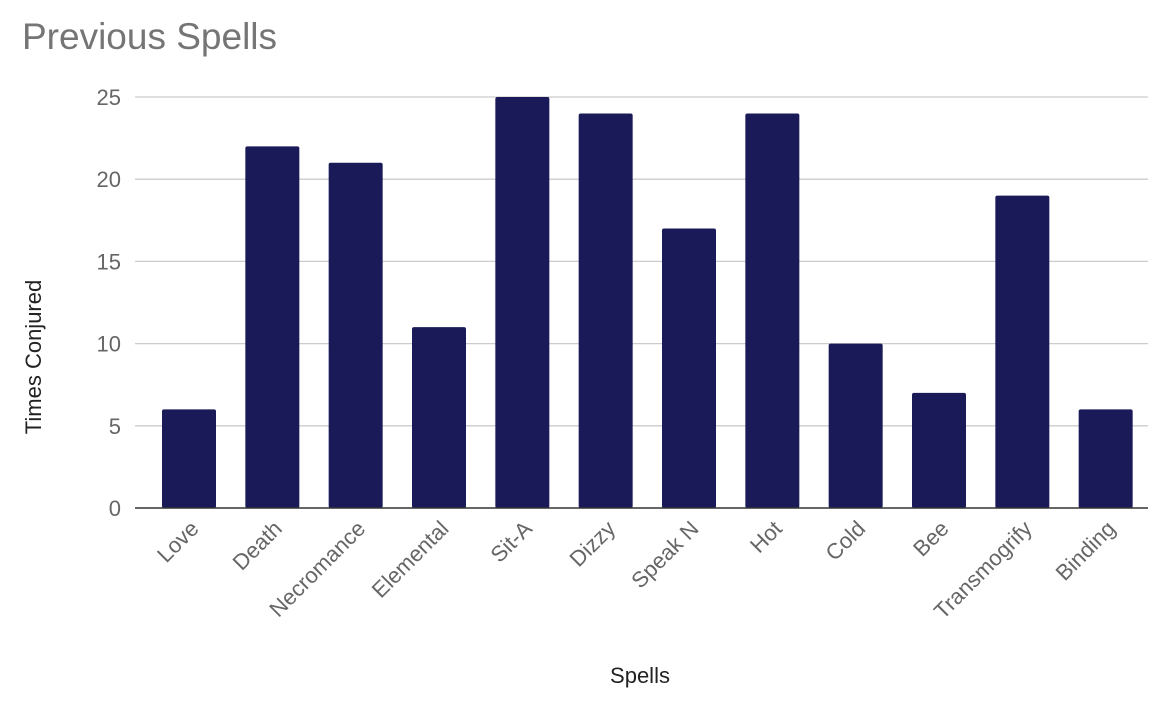 The height and width of the screenshot is (708, 1172). What do you see at coordinates (930, 538) in the screenshot?
I see `x-tick-label: Bee` at bounding box center [930, 538].